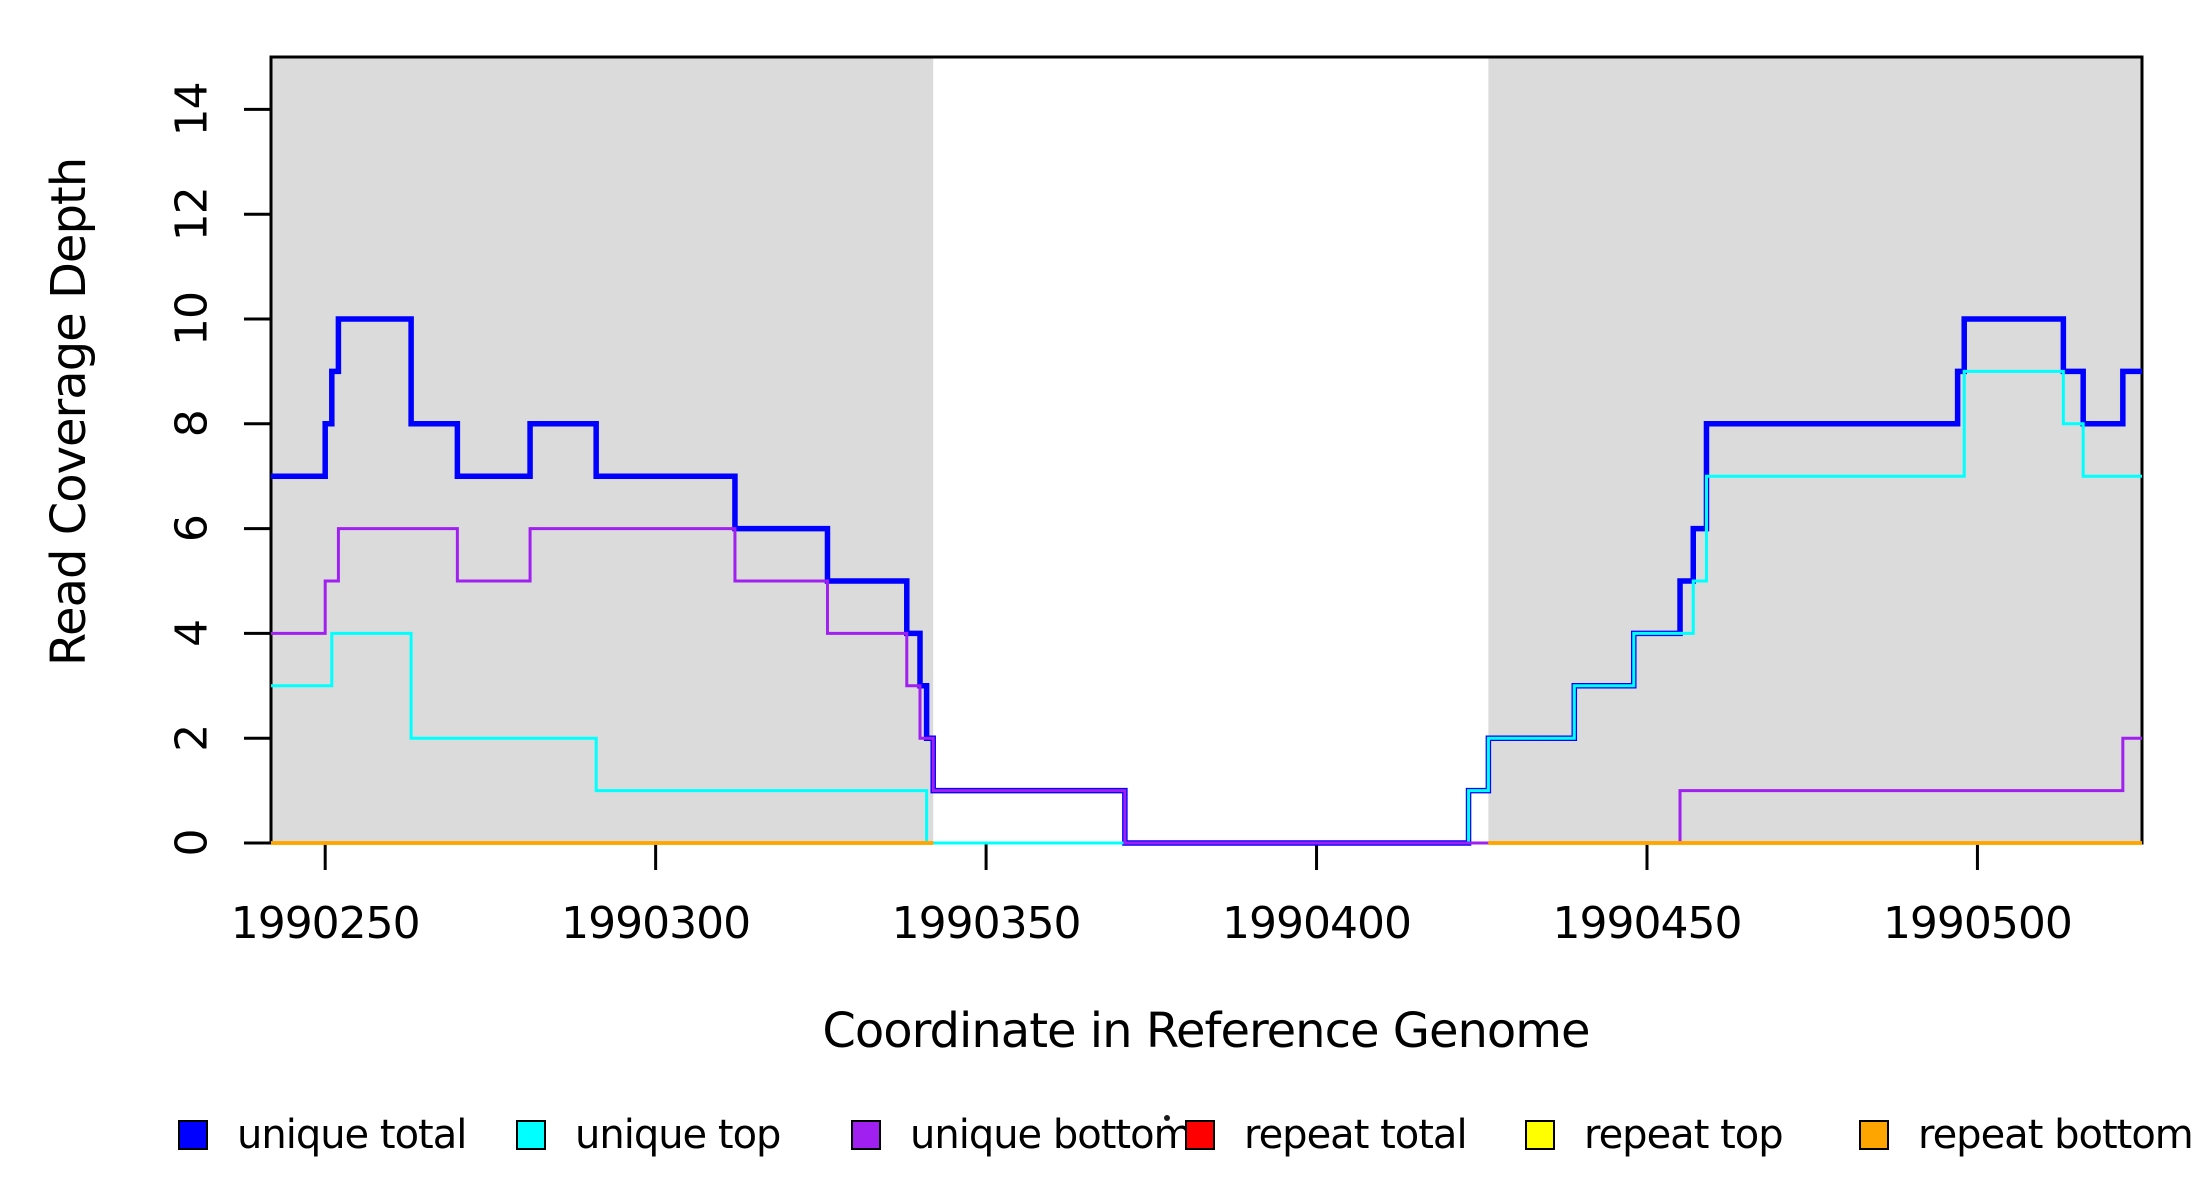 This screenshot has height=1200, width=2200. What do you see at coordinates (1874, 1135) in the screenshot?
I see `legend-swatch-repeat-bottom` at bounding box center [1874, 1135].